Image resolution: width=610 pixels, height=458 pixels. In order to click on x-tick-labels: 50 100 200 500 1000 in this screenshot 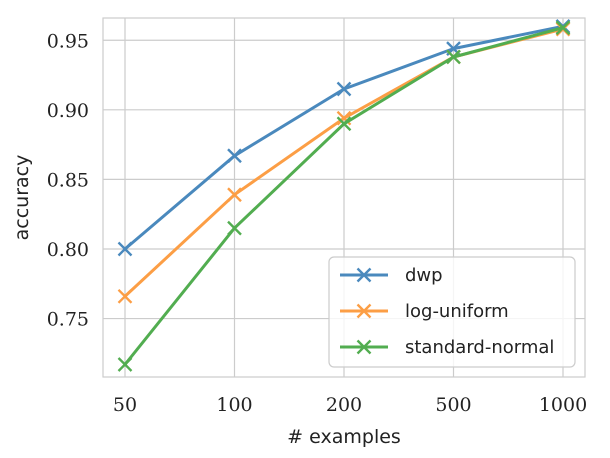, I will do `click(350, 405)`.